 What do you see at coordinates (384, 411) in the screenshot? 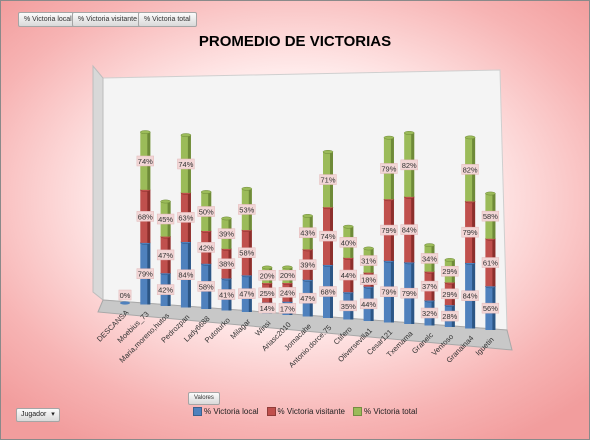
I see `legend-item-total: % Victoria total` at bounding box center [384, 411].